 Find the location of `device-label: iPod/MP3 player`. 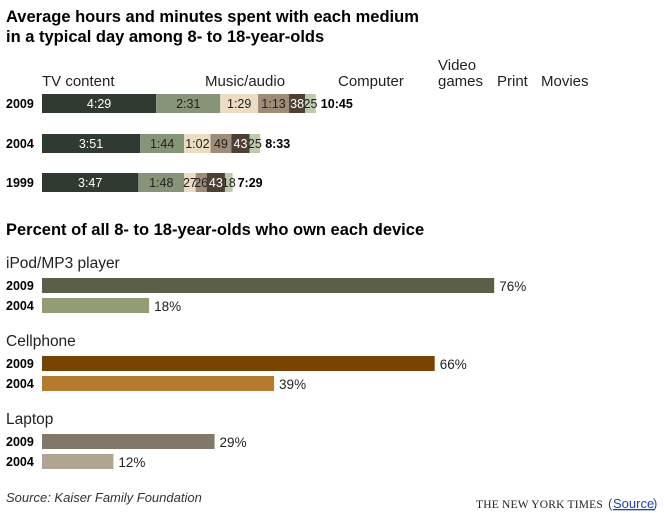

device-label: iPod/MP3 player is located at coordinates (63, 263).